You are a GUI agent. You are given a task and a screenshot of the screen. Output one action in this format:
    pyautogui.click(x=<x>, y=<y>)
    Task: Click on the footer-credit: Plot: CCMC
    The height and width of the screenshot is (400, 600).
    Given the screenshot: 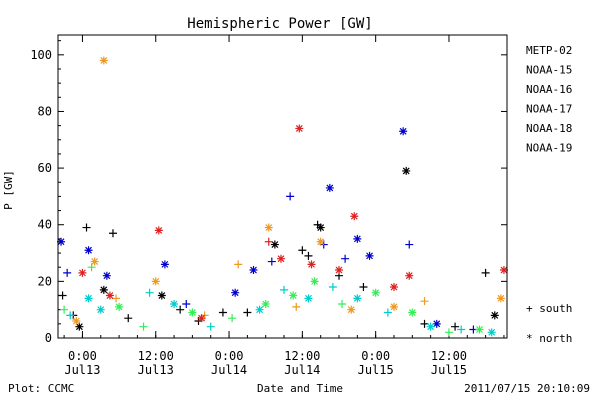 What is the action you would take?
    pyautogui.click(x=41, y=388)
    